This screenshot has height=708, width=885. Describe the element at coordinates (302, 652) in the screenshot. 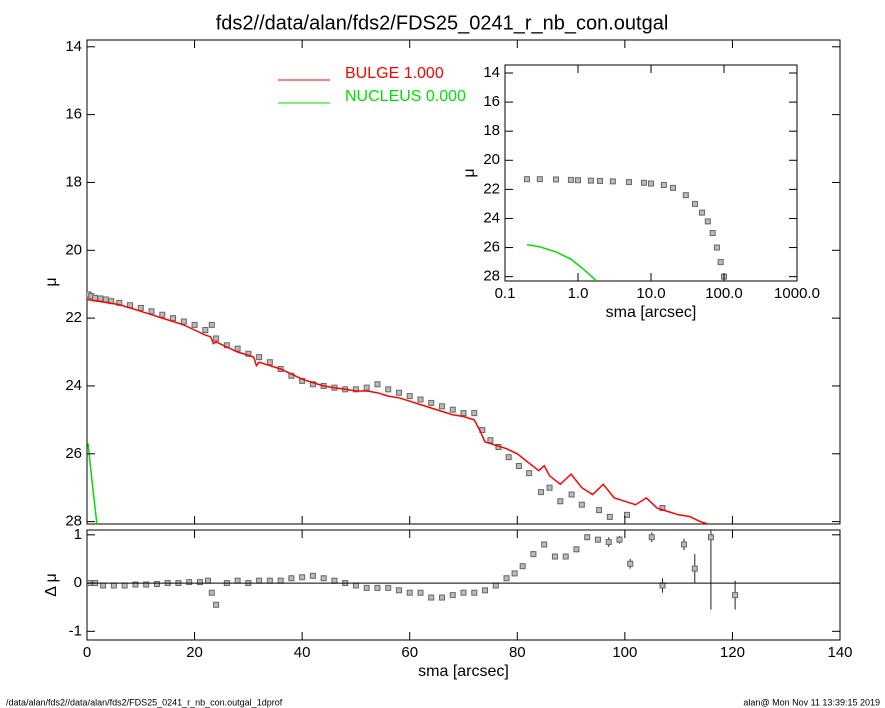

I see `x-tick-label: 40` at that location.